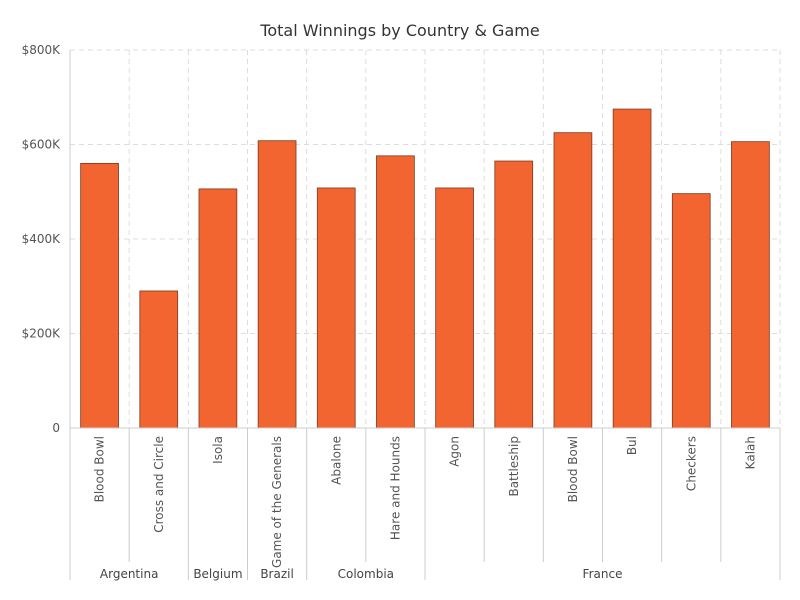  Describe the element at coordinates (514, 466) in the screenshot. I see `x-category-label: Battleship` at that location.